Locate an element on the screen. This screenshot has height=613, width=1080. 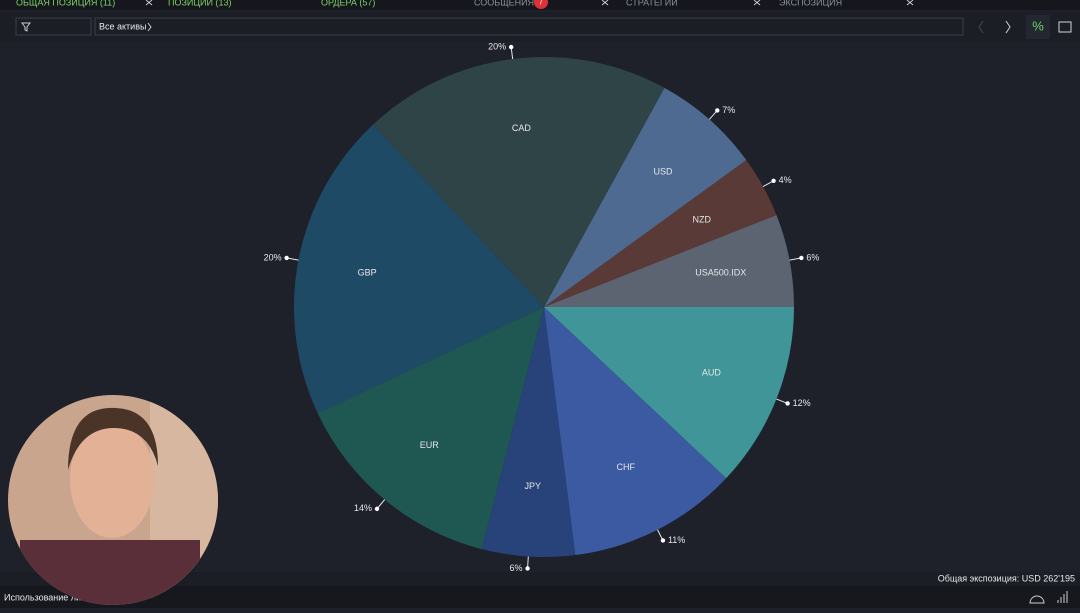
status-bar is located at coordinates (540, 579).